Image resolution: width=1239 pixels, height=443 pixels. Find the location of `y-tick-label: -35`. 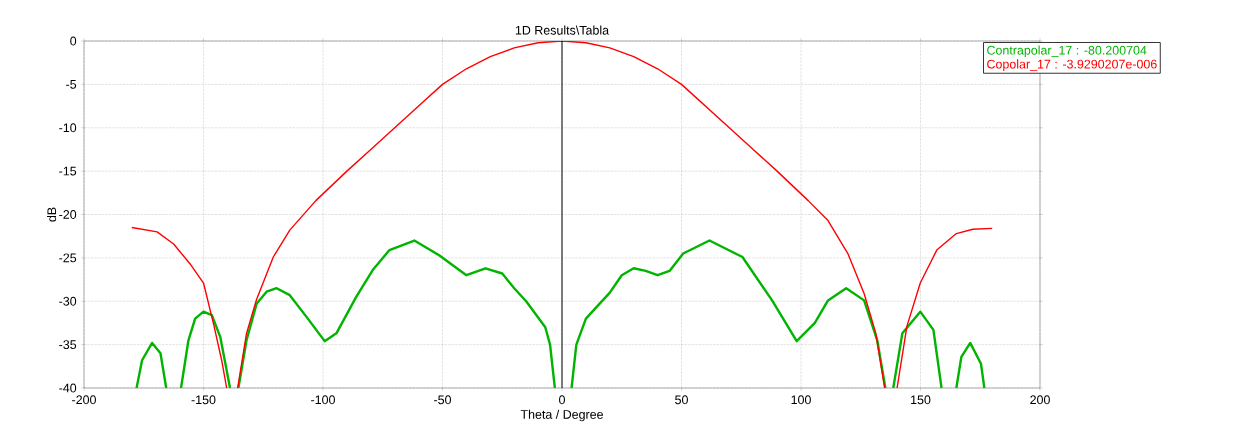

y-tick-label: -35 is located at coordinates (68, 345).